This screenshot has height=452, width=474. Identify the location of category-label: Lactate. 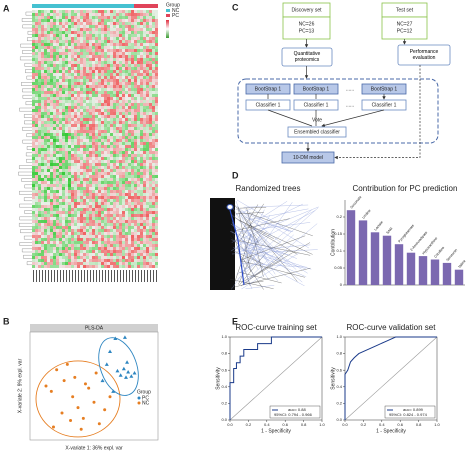
(378, 225).